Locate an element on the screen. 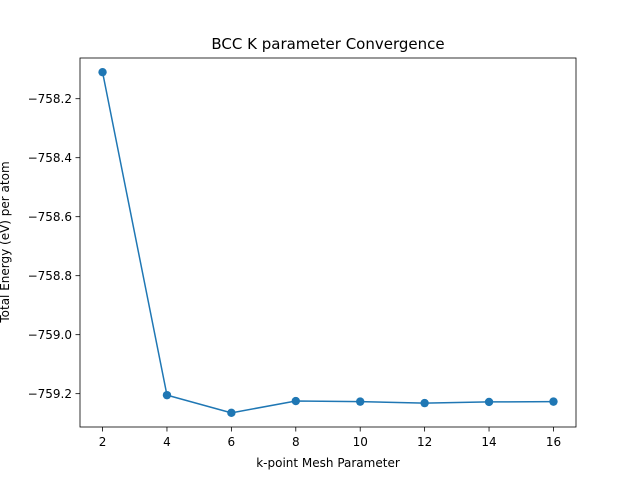 The image size is (640, 484). x-tick-label: 14 is located at coordinates (488, 442).